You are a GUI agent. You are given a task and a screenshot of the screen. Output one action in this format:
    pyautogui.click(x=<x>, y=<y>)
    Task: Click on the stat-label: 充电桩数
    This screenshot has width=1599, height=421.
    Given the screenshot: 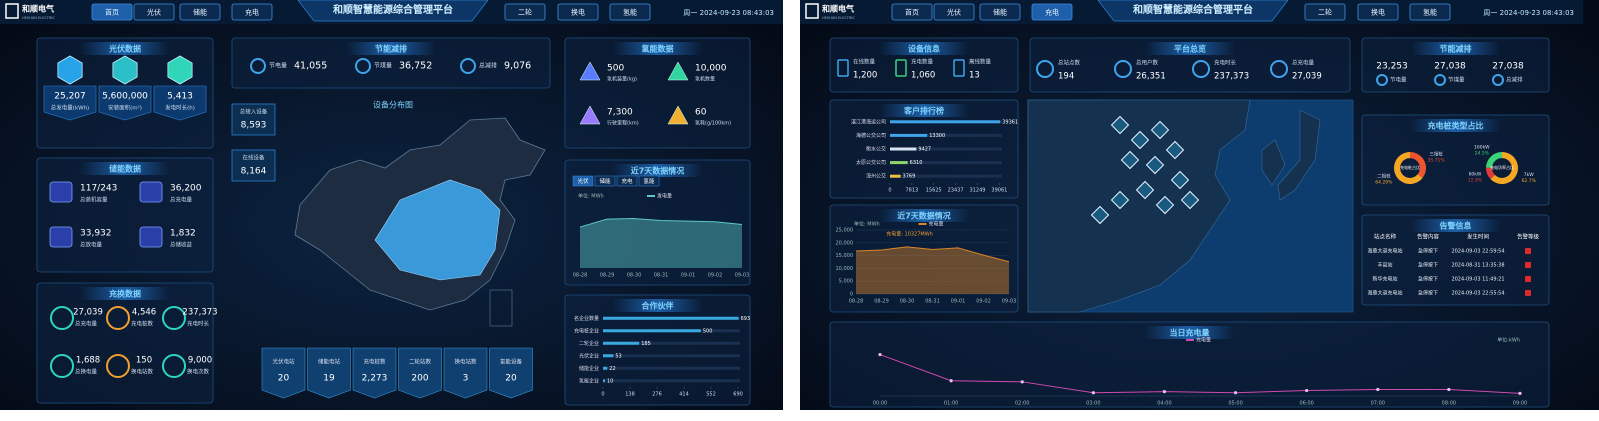 What is the action you would take?
    pyautogui.click(x=142, y=324)
    